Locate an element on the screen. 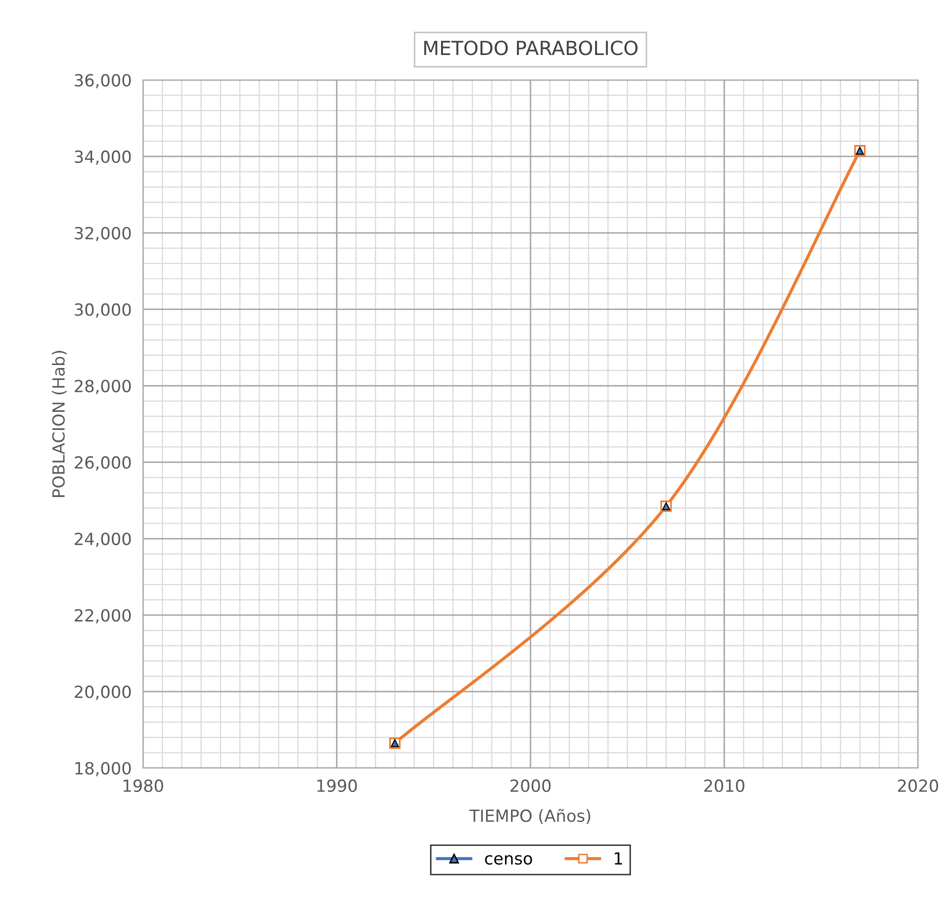 The image size is (951, 903). legend-label: 1 is located at coordinates (618, 858).